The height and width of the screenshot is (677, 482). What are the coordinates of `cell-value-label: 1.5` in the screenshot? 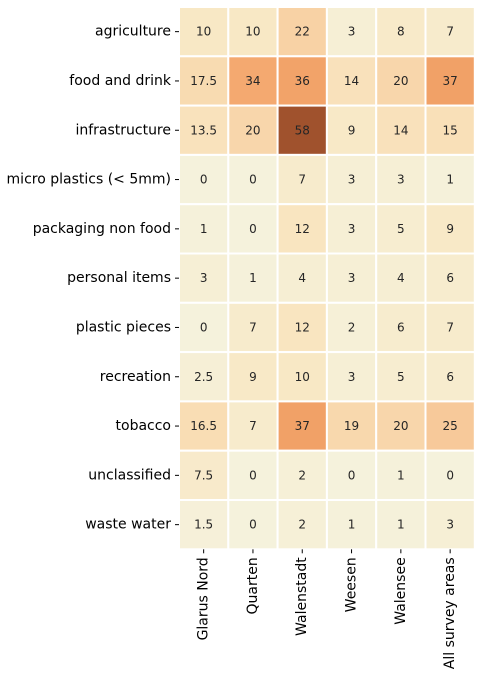 It's located at (203, 525).